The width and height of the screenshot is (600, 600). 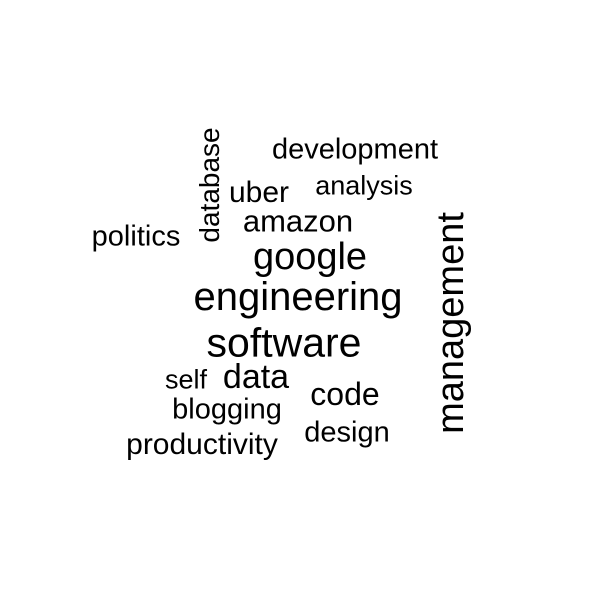 I want to click on word-code: code, so click(x=345, y=394).